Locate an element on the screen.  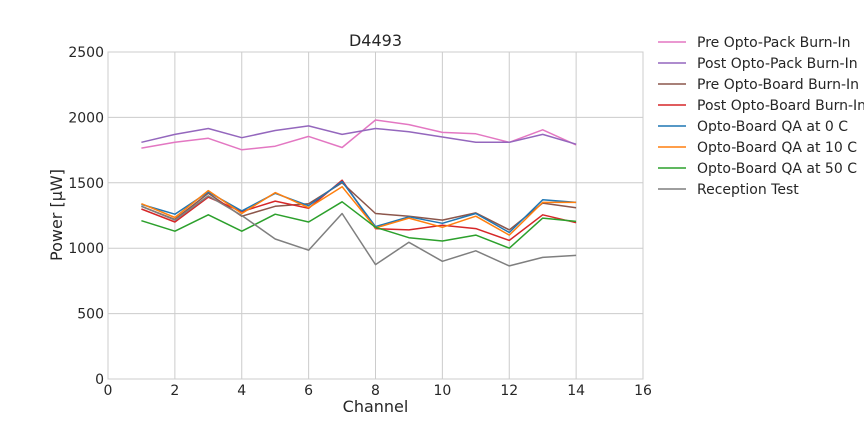
legend-label: Opto-Board QA at 50 C is located at coordinates (777, 169).